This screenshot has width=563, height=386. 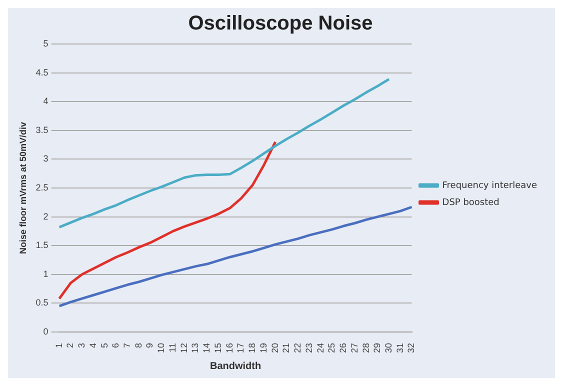 What do you see at coordinates (286, 348) in the screenshot?
I see `x-tick-label: 21` at bounding box center [286, 348].